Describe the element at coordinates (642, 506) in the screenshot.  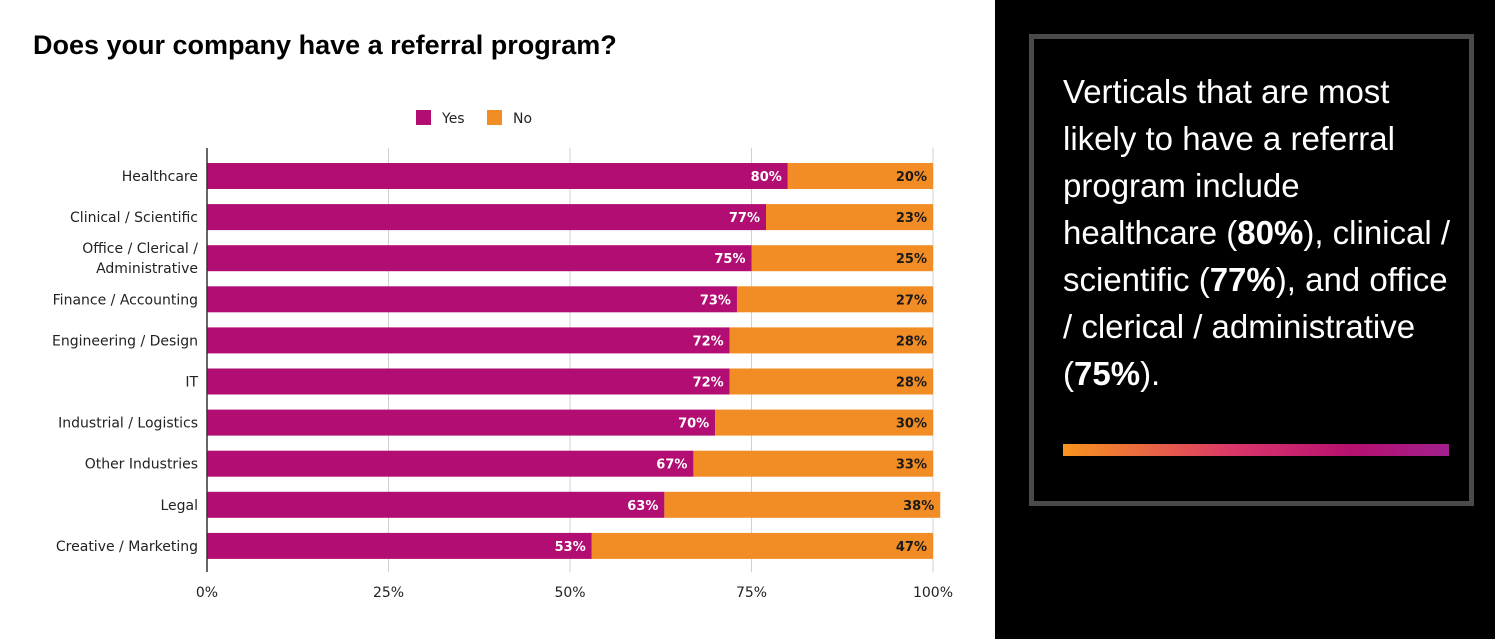
I see `data-label-yes: 63%` at that location.